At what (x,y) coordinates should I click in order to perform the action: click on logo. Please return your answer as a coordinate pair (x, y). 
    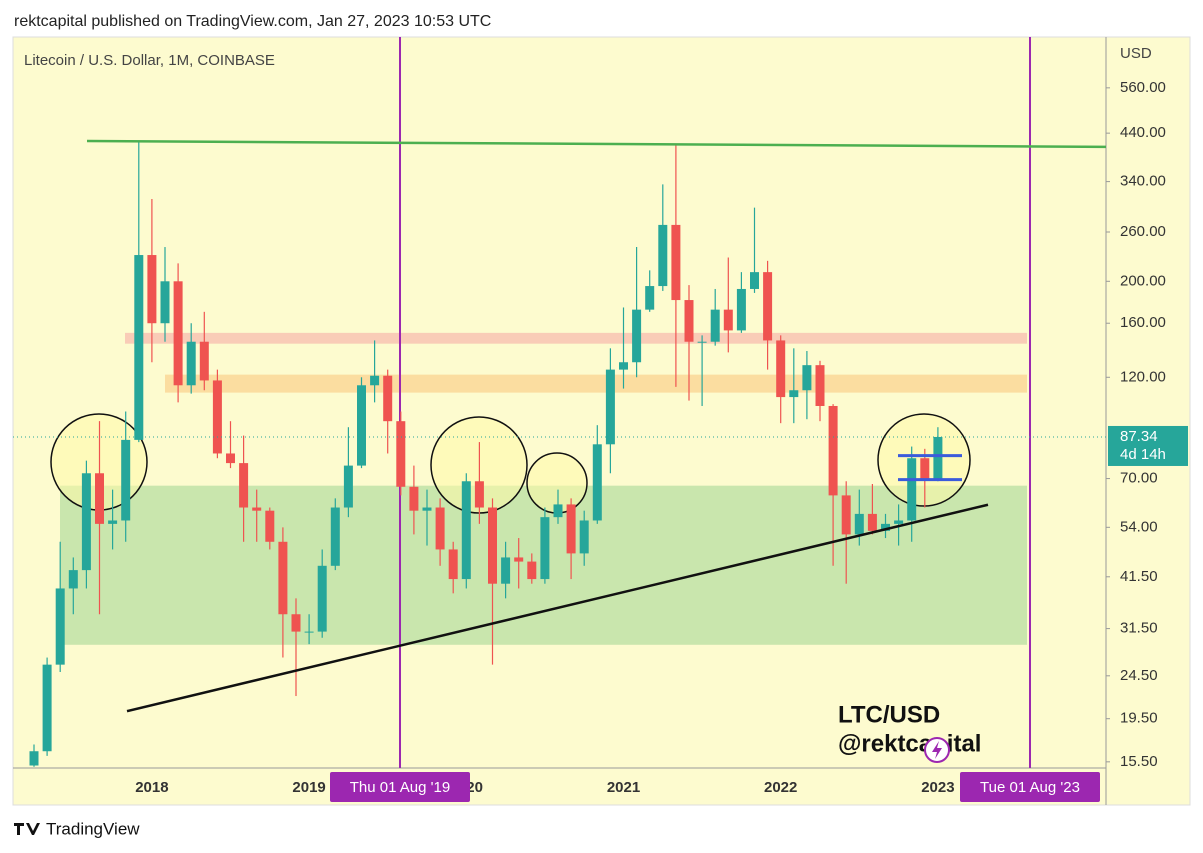
    Looking at the image, I should click on (27, 829).